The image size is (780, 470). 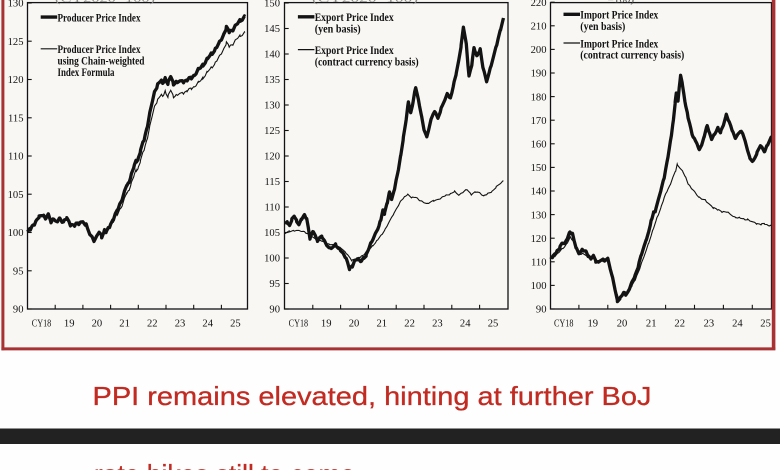 What do you see at coordinates (539, 97) in the screenshot?
I see `svg-text: 180` at bounding box center [539, 97].